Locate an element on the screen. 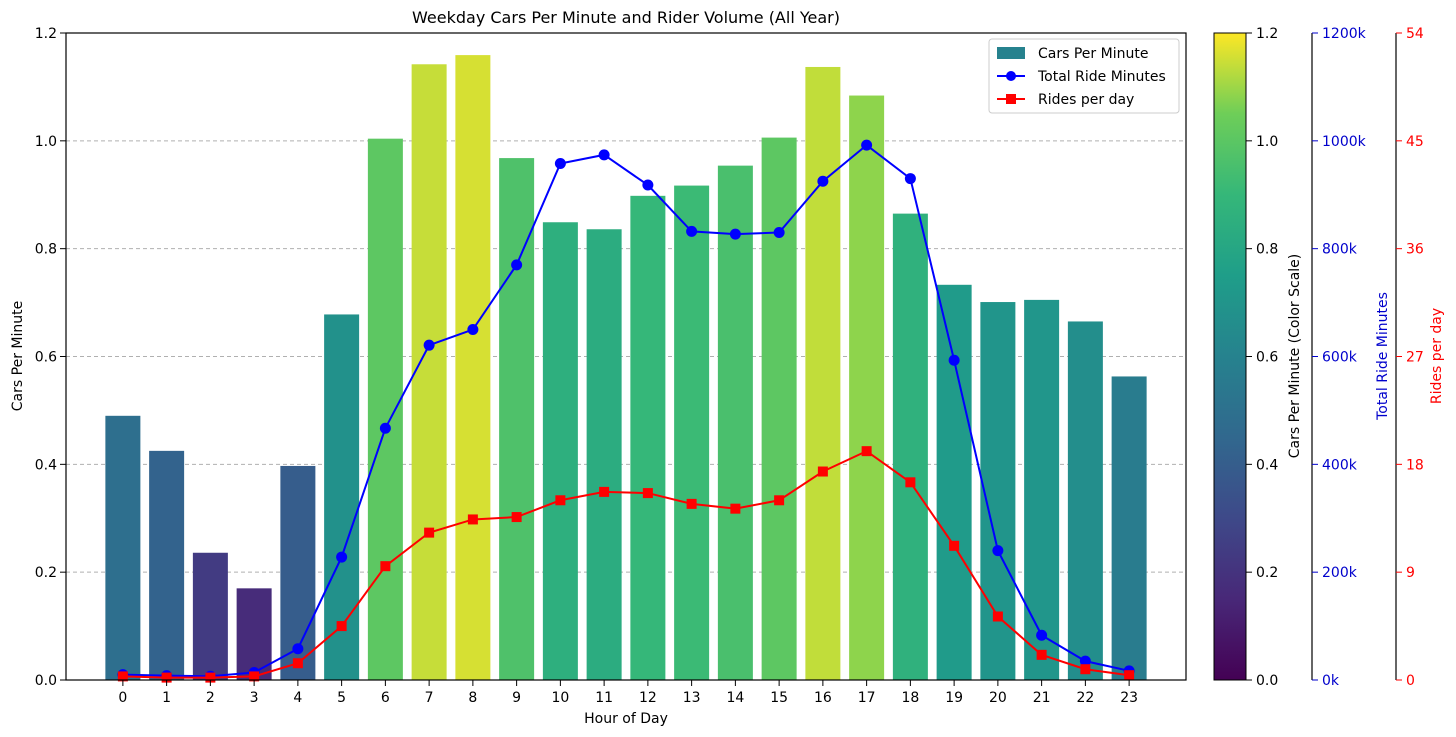  legend-label: Cars Per Minute is located at coordinates (1093, 54).